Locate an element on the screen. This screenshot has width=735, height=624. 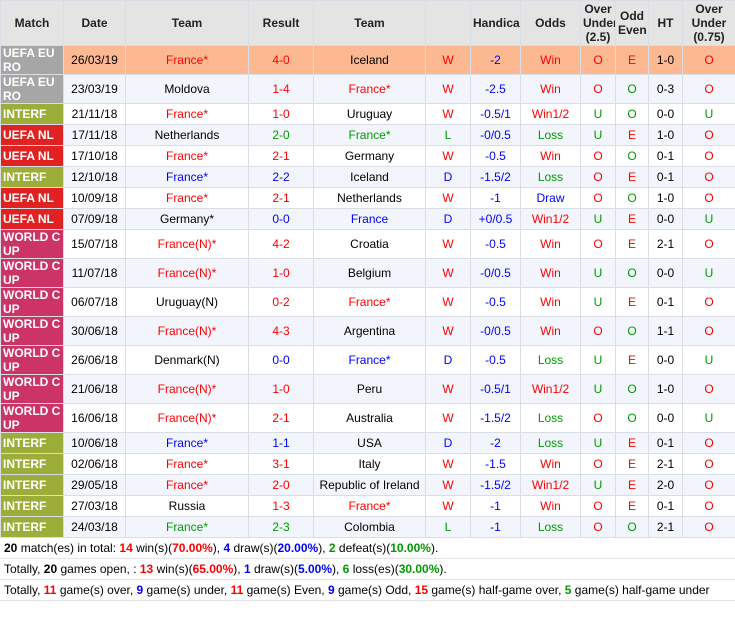
cell: Uruguay is located at coordinates (369, 114).